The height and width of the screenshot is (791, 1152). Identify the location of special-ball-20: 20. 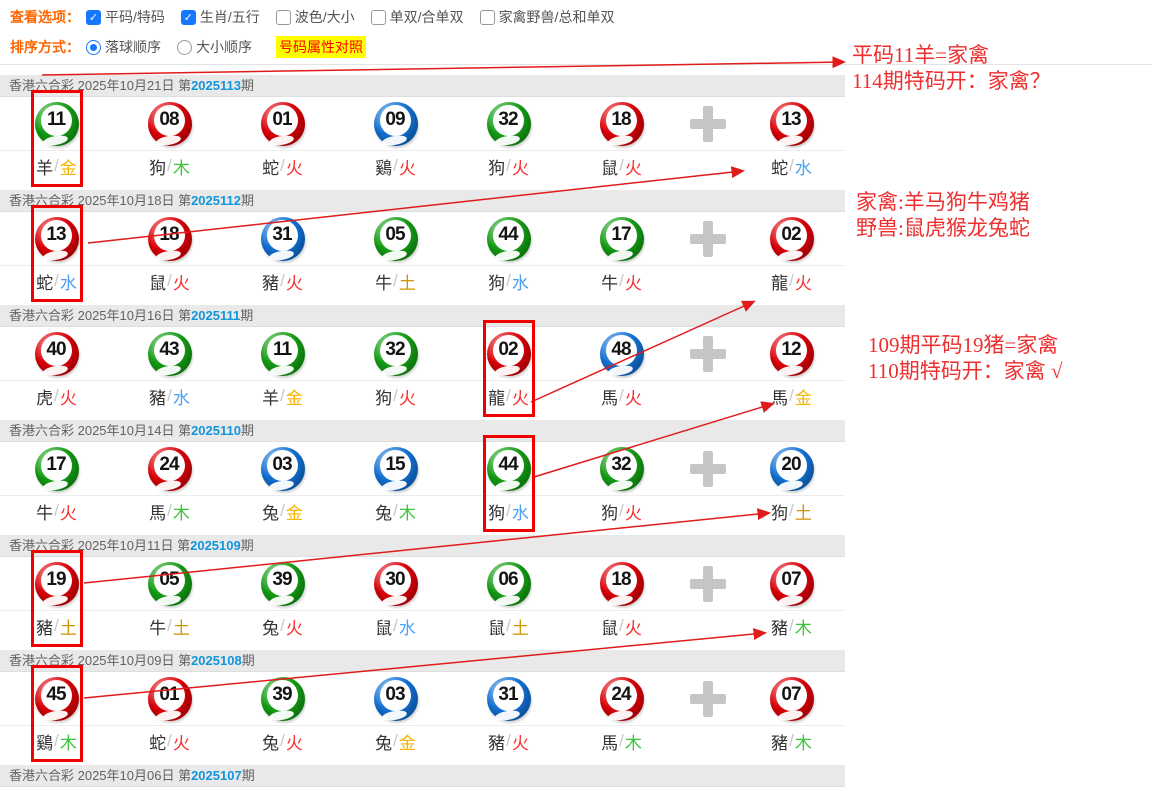
(791, 468).